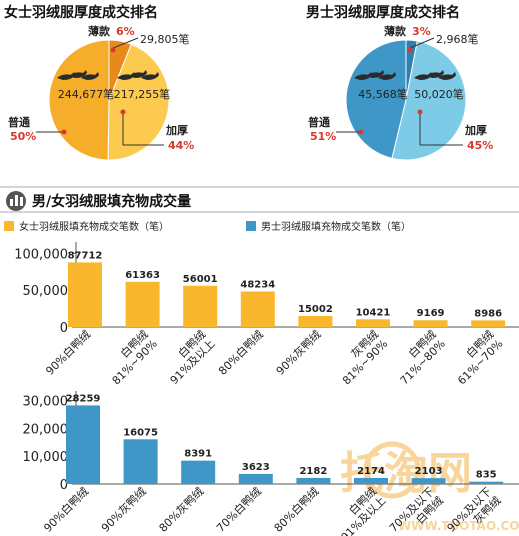 This screenshot has width=519, height=536. What do you see at coordinates (475, 357) in the screenshot?
I see `x-tick-label: 白鸭绒61%~70%` at bounding box center [475, 357].